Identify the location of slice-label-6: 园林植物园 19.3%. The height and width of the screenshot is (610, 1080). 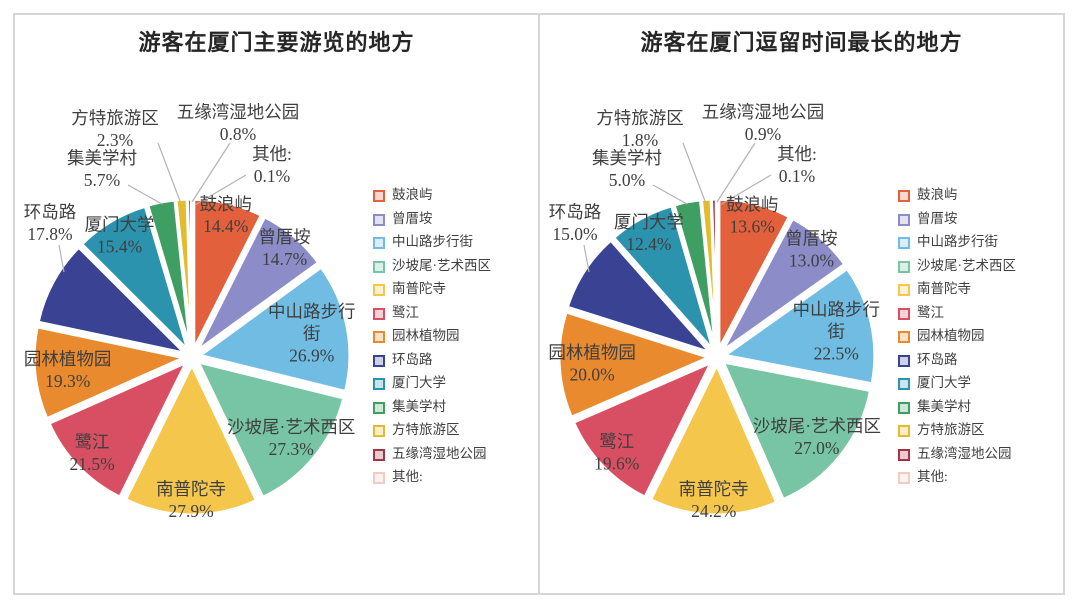
(68, 370).